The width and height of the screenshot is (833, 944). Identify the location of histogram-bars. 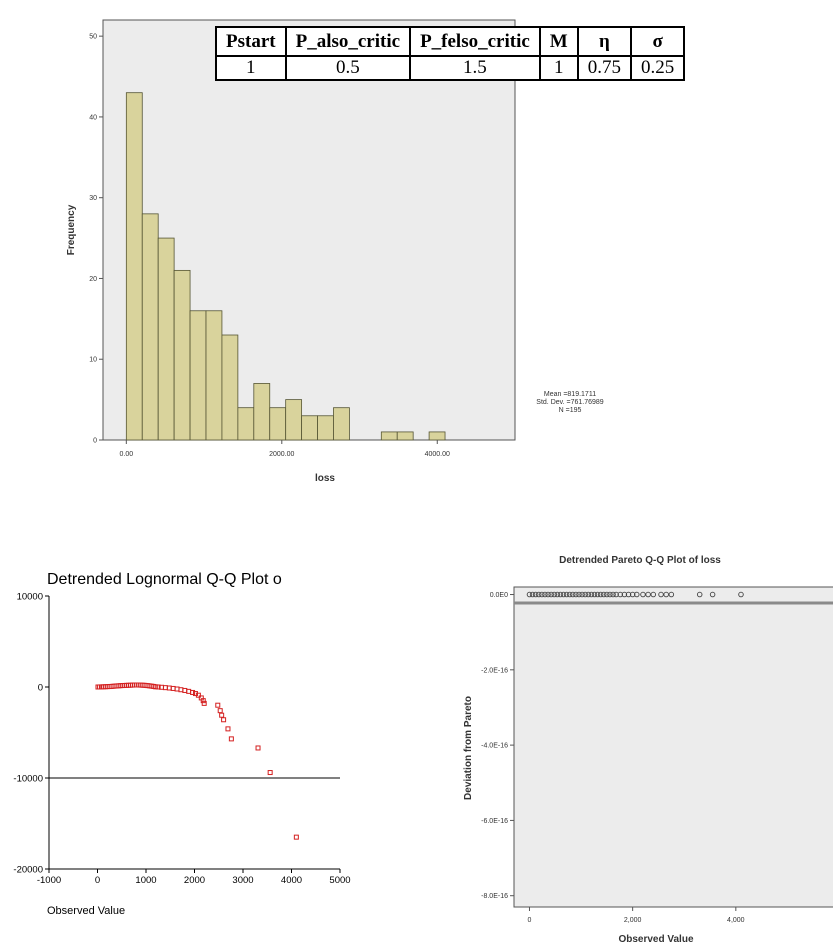
(285, 266).